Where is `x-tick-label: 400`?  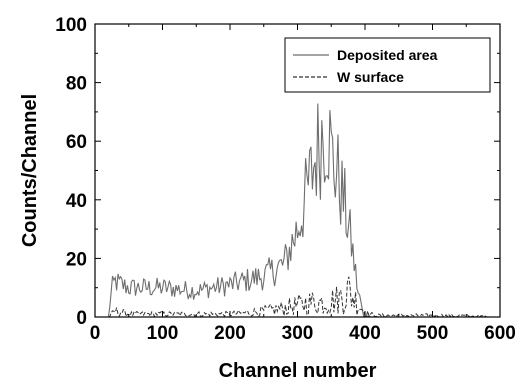 x-tick-label: 400 is located at coordinates (365, 333).